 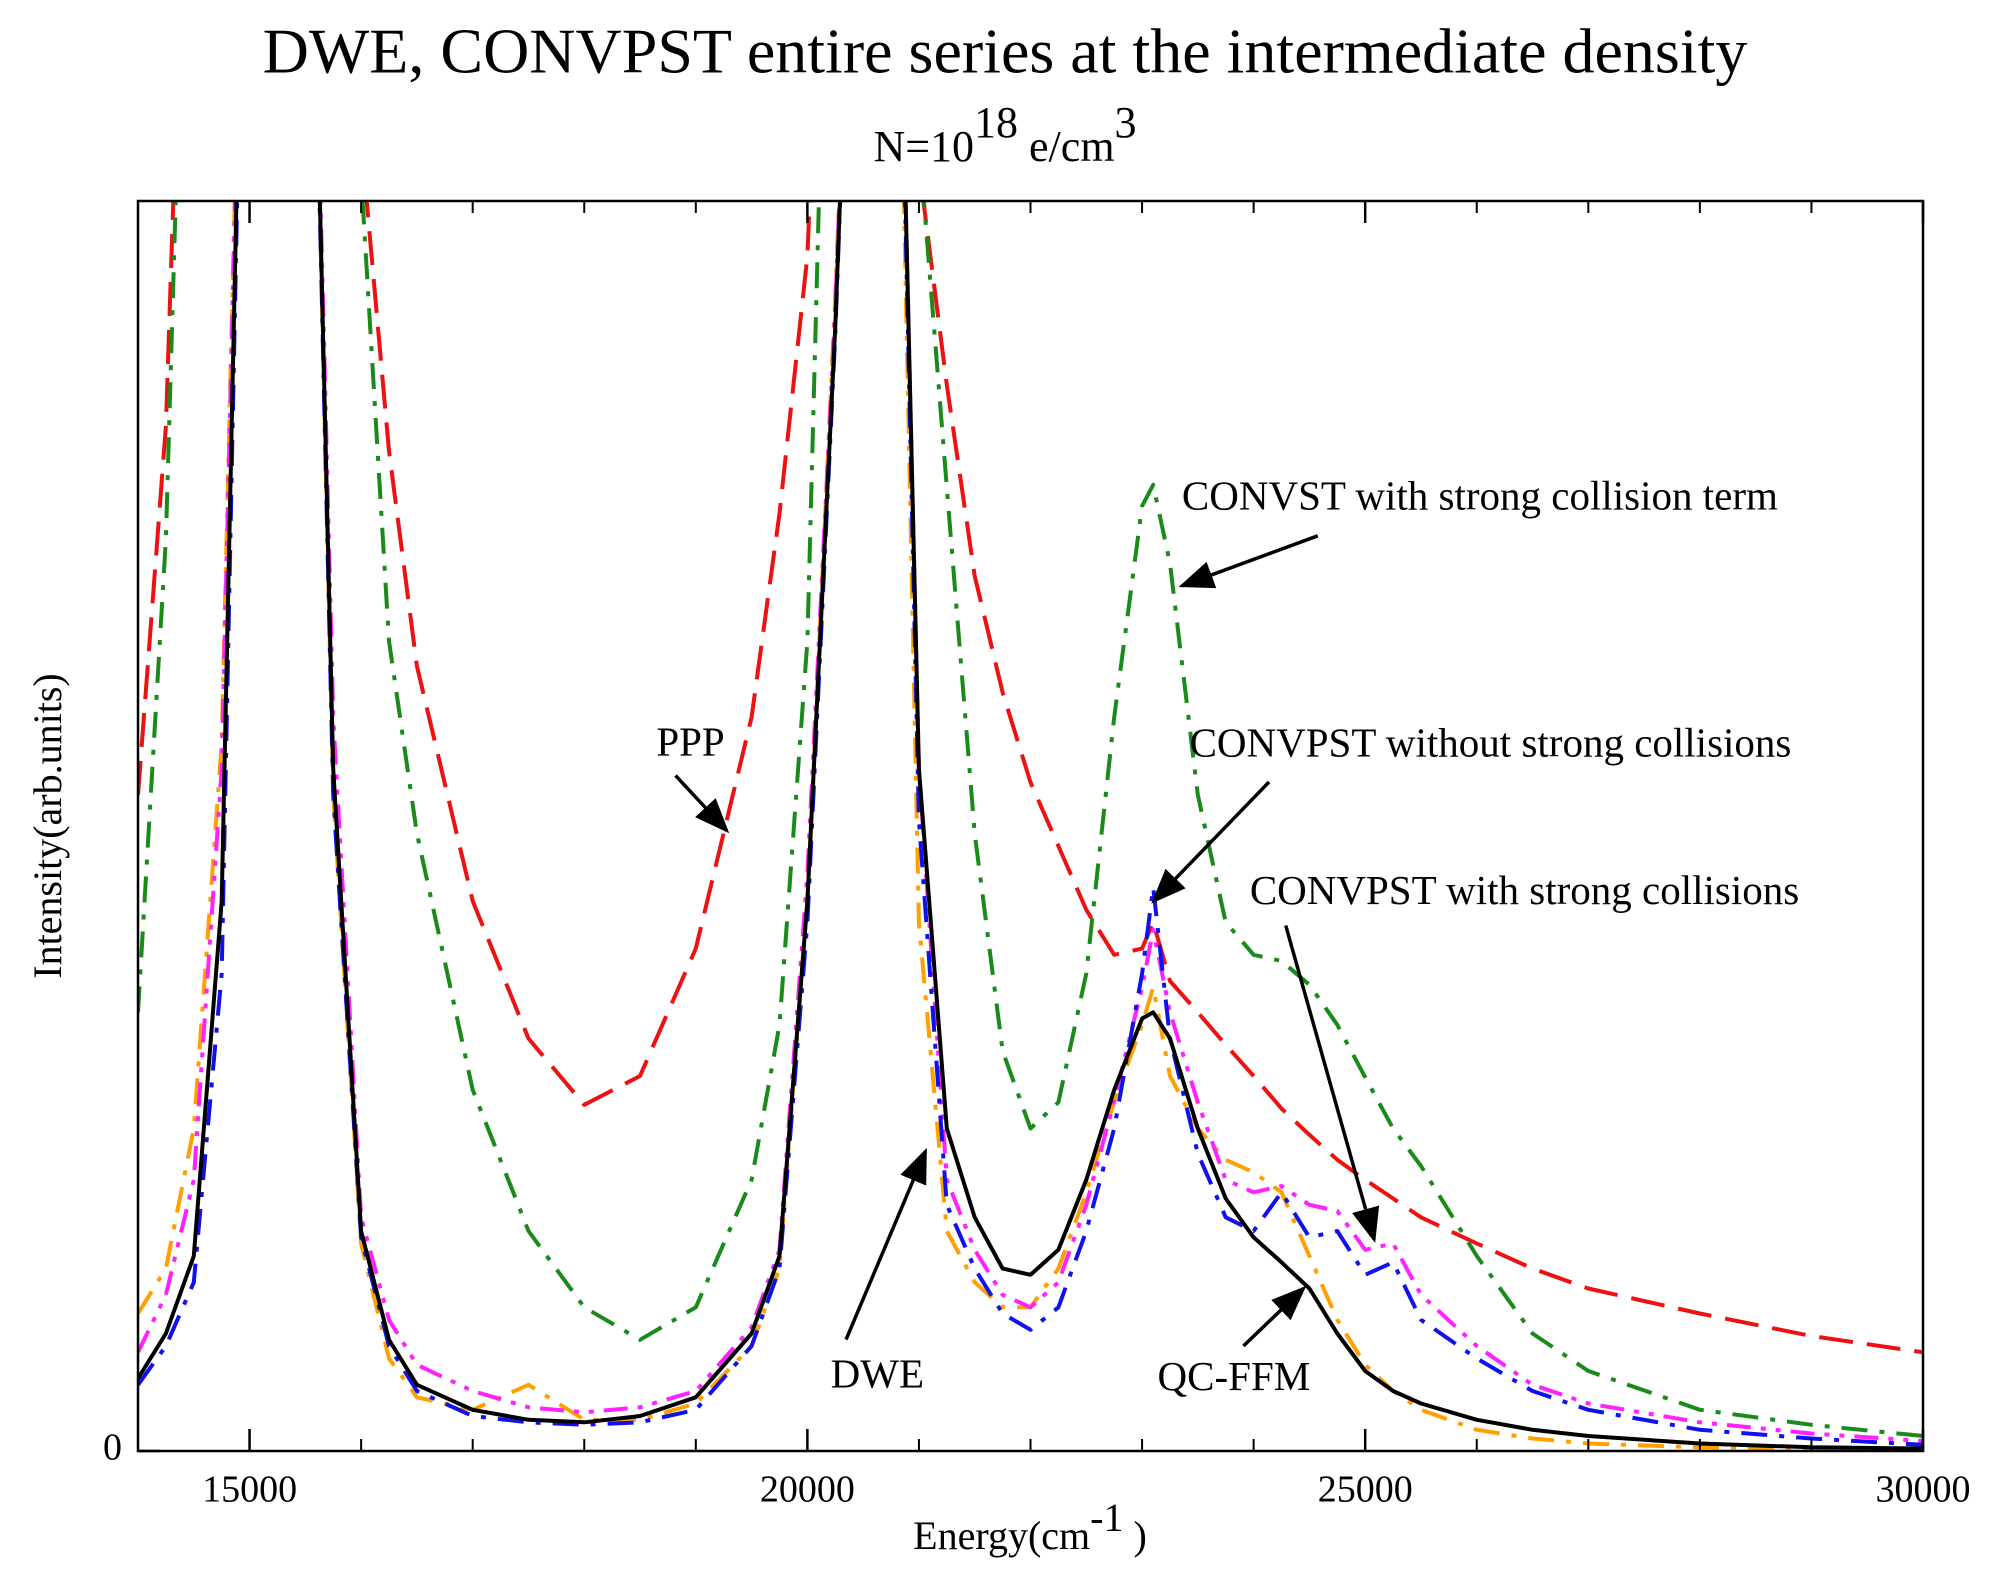 What do you see at coordinates (1106, 1517) in the screenshot?
I see `xlabel-sup: -1` at bounding box center [1106, 1517].